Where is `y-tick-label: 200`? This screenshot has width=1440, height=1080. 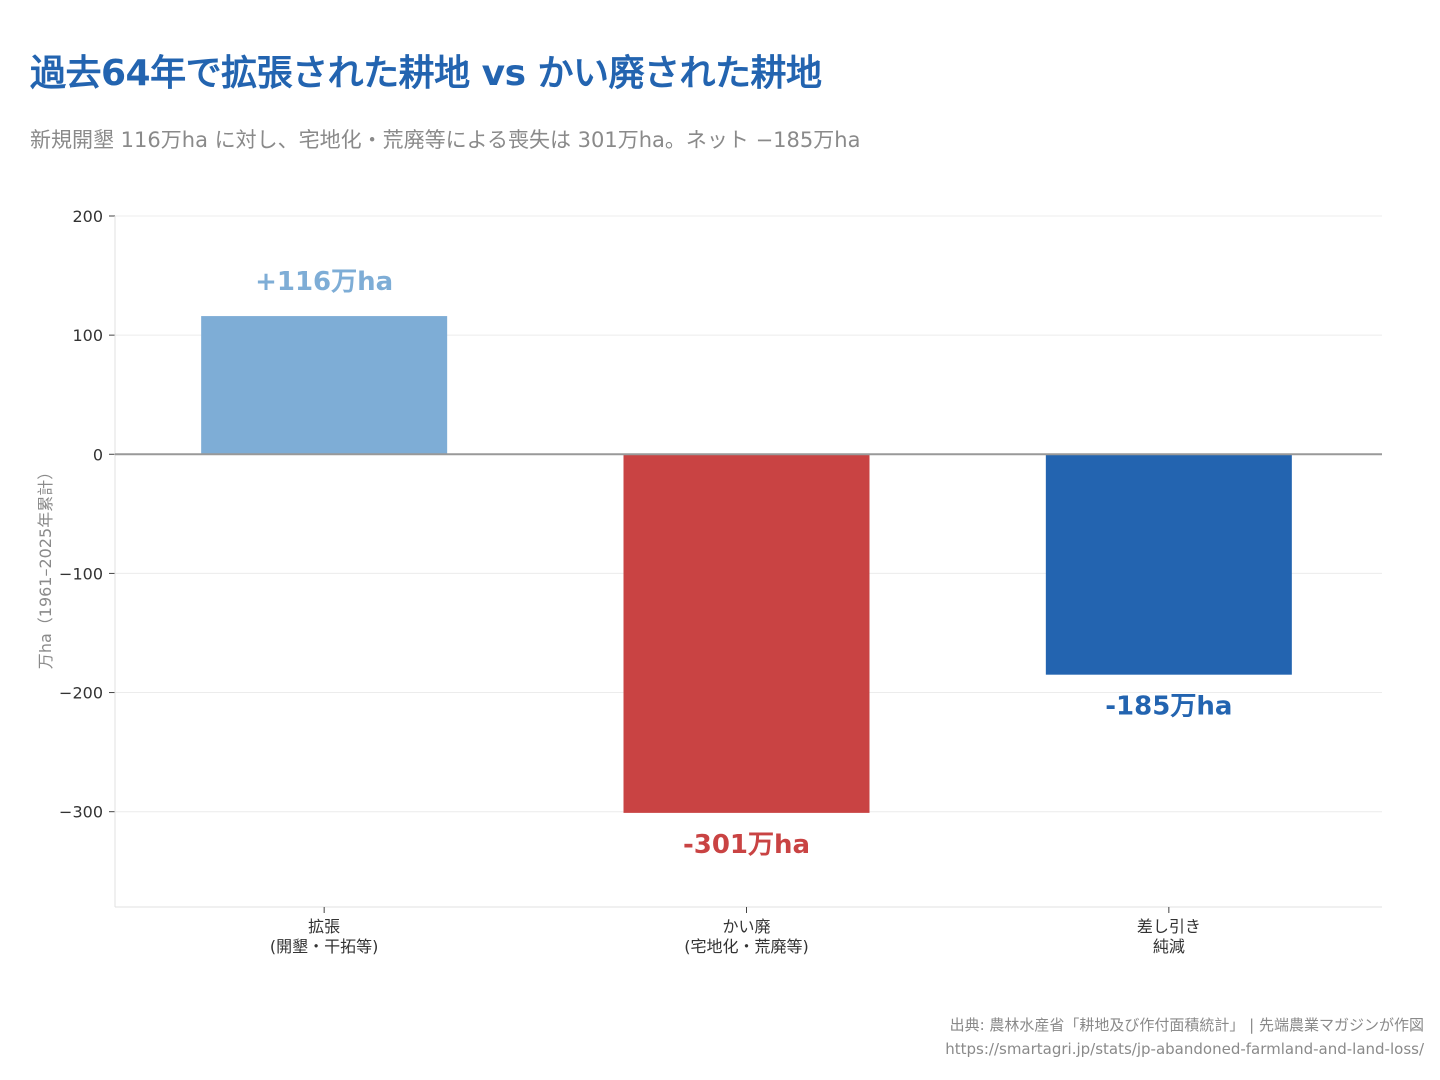 y-tick-label: 200 is located at coordinates (87, 216).